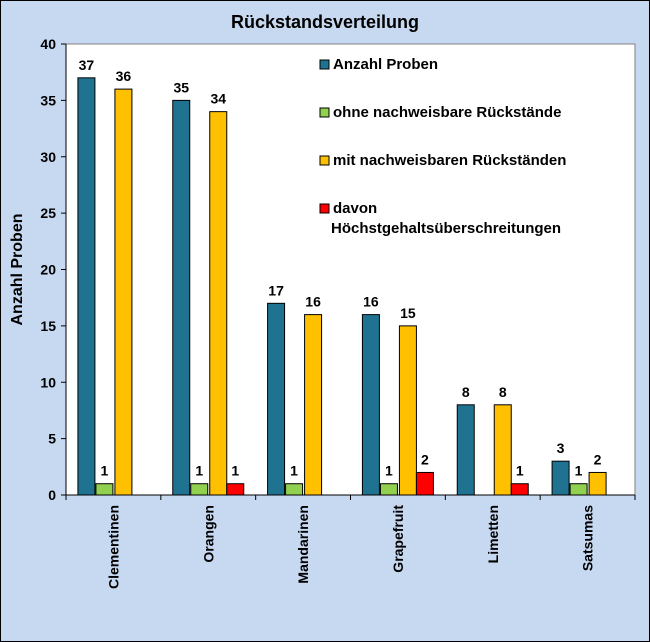  Describe the element at coordinates (48, 157) in the screenshot. I see `y-tick-label: 30` at that location.